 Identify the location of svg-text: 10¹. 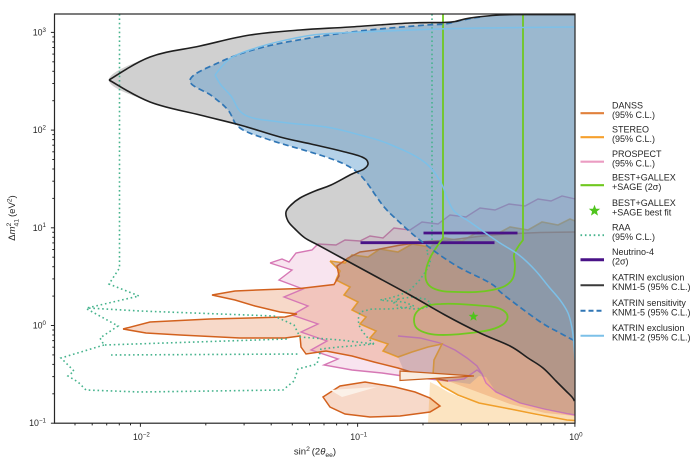
(40, 227).